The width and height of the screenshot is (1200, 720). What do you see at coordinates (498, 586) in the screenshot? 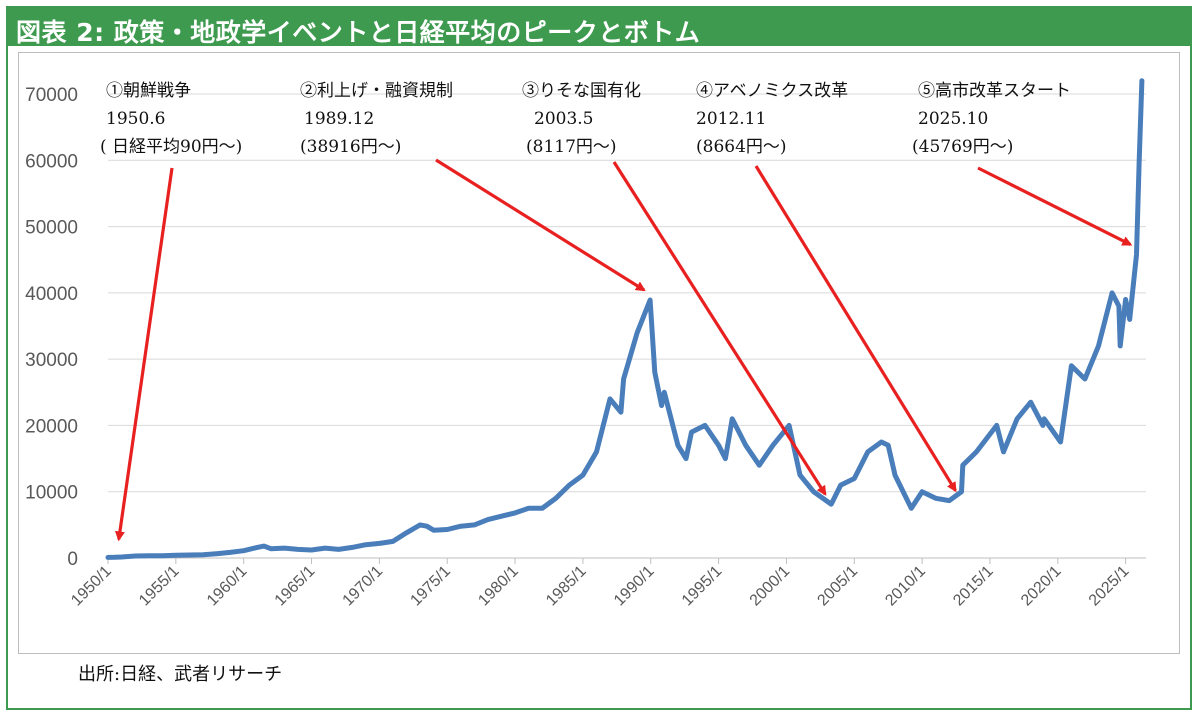
I see `x-tick-label: 1980/1` at bounding box center [498, 586].